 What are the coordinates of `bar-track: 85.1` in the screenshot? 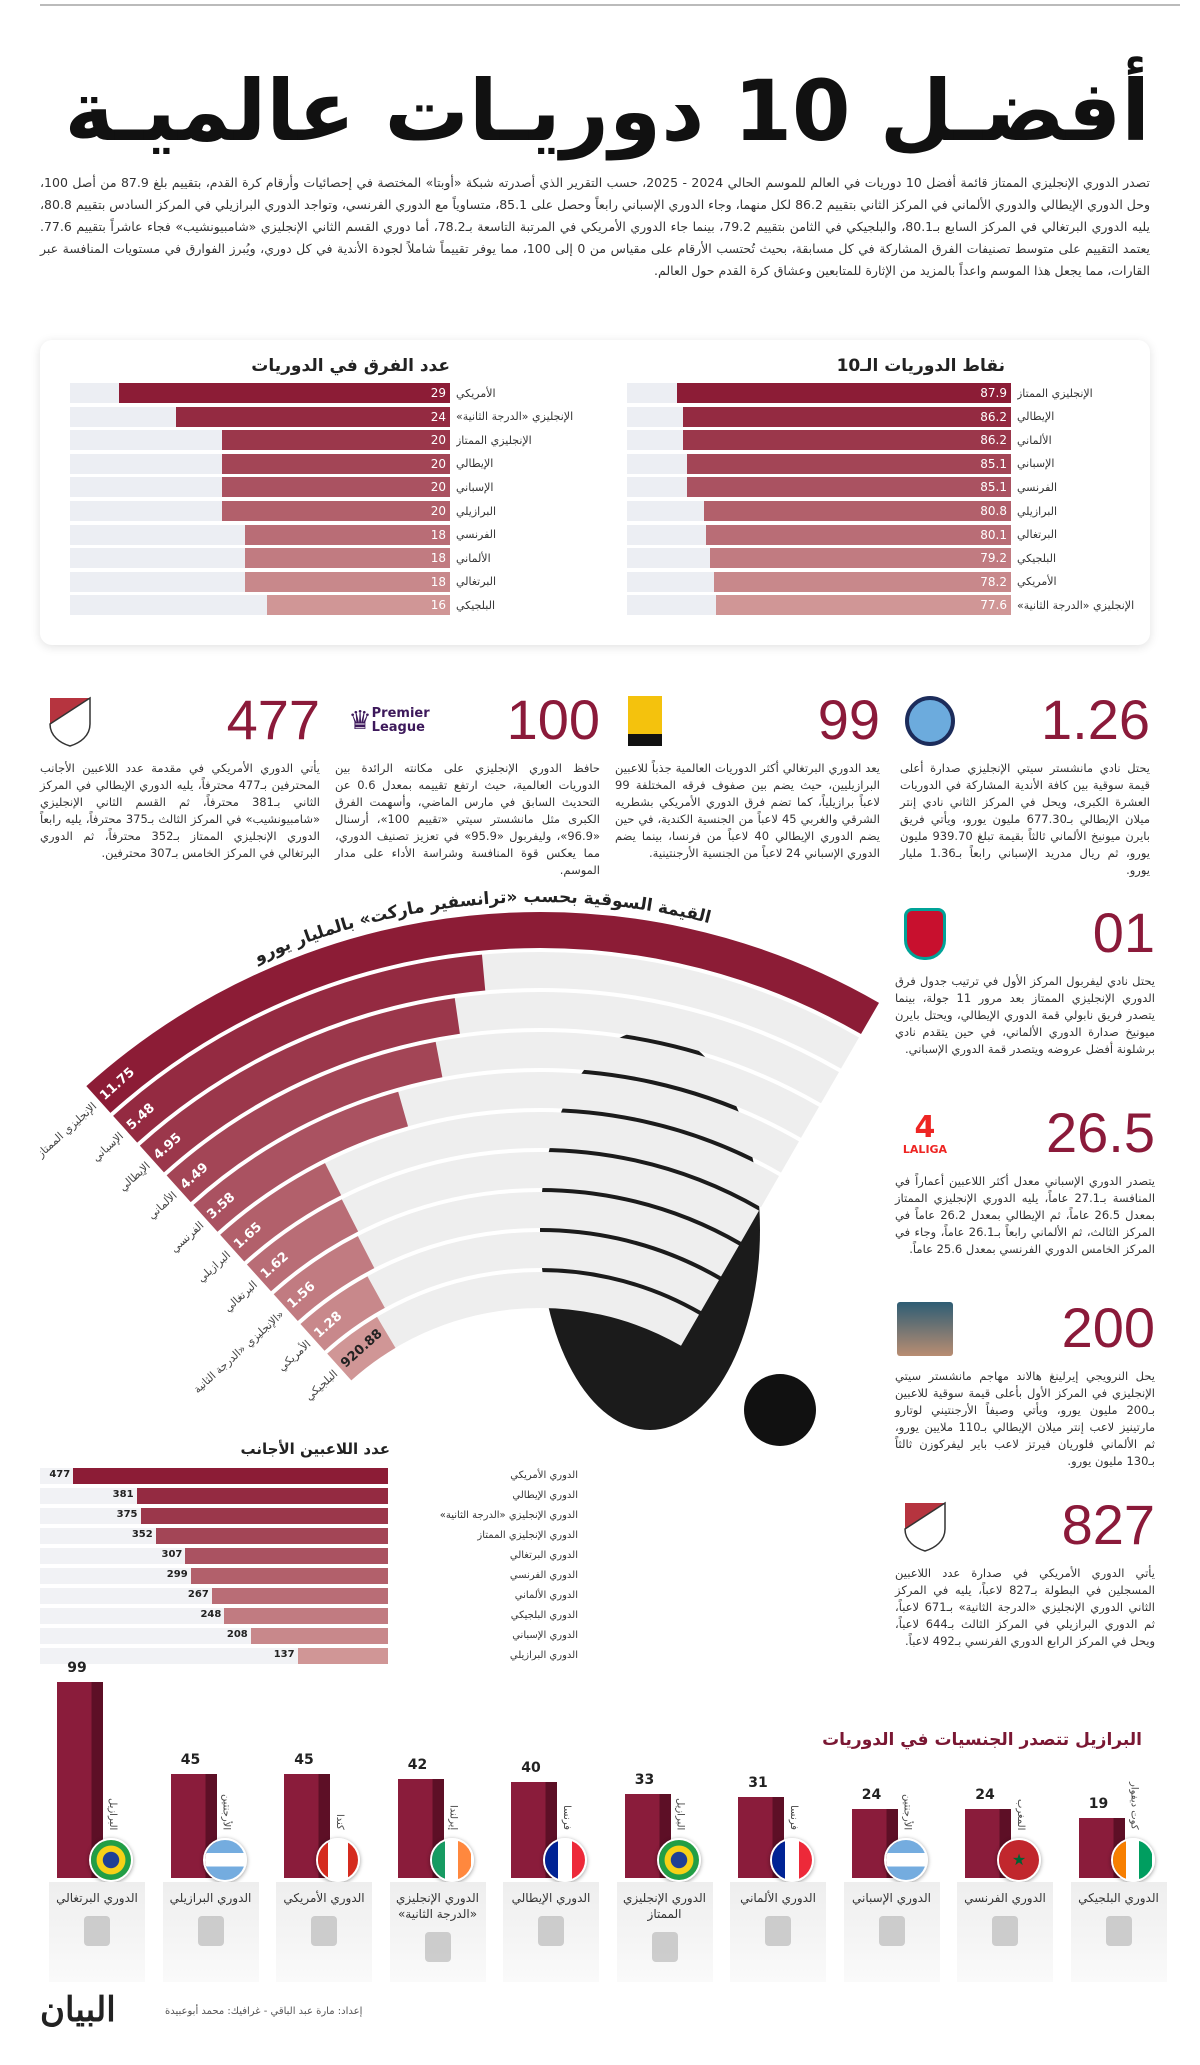 It's located at (819, 487).